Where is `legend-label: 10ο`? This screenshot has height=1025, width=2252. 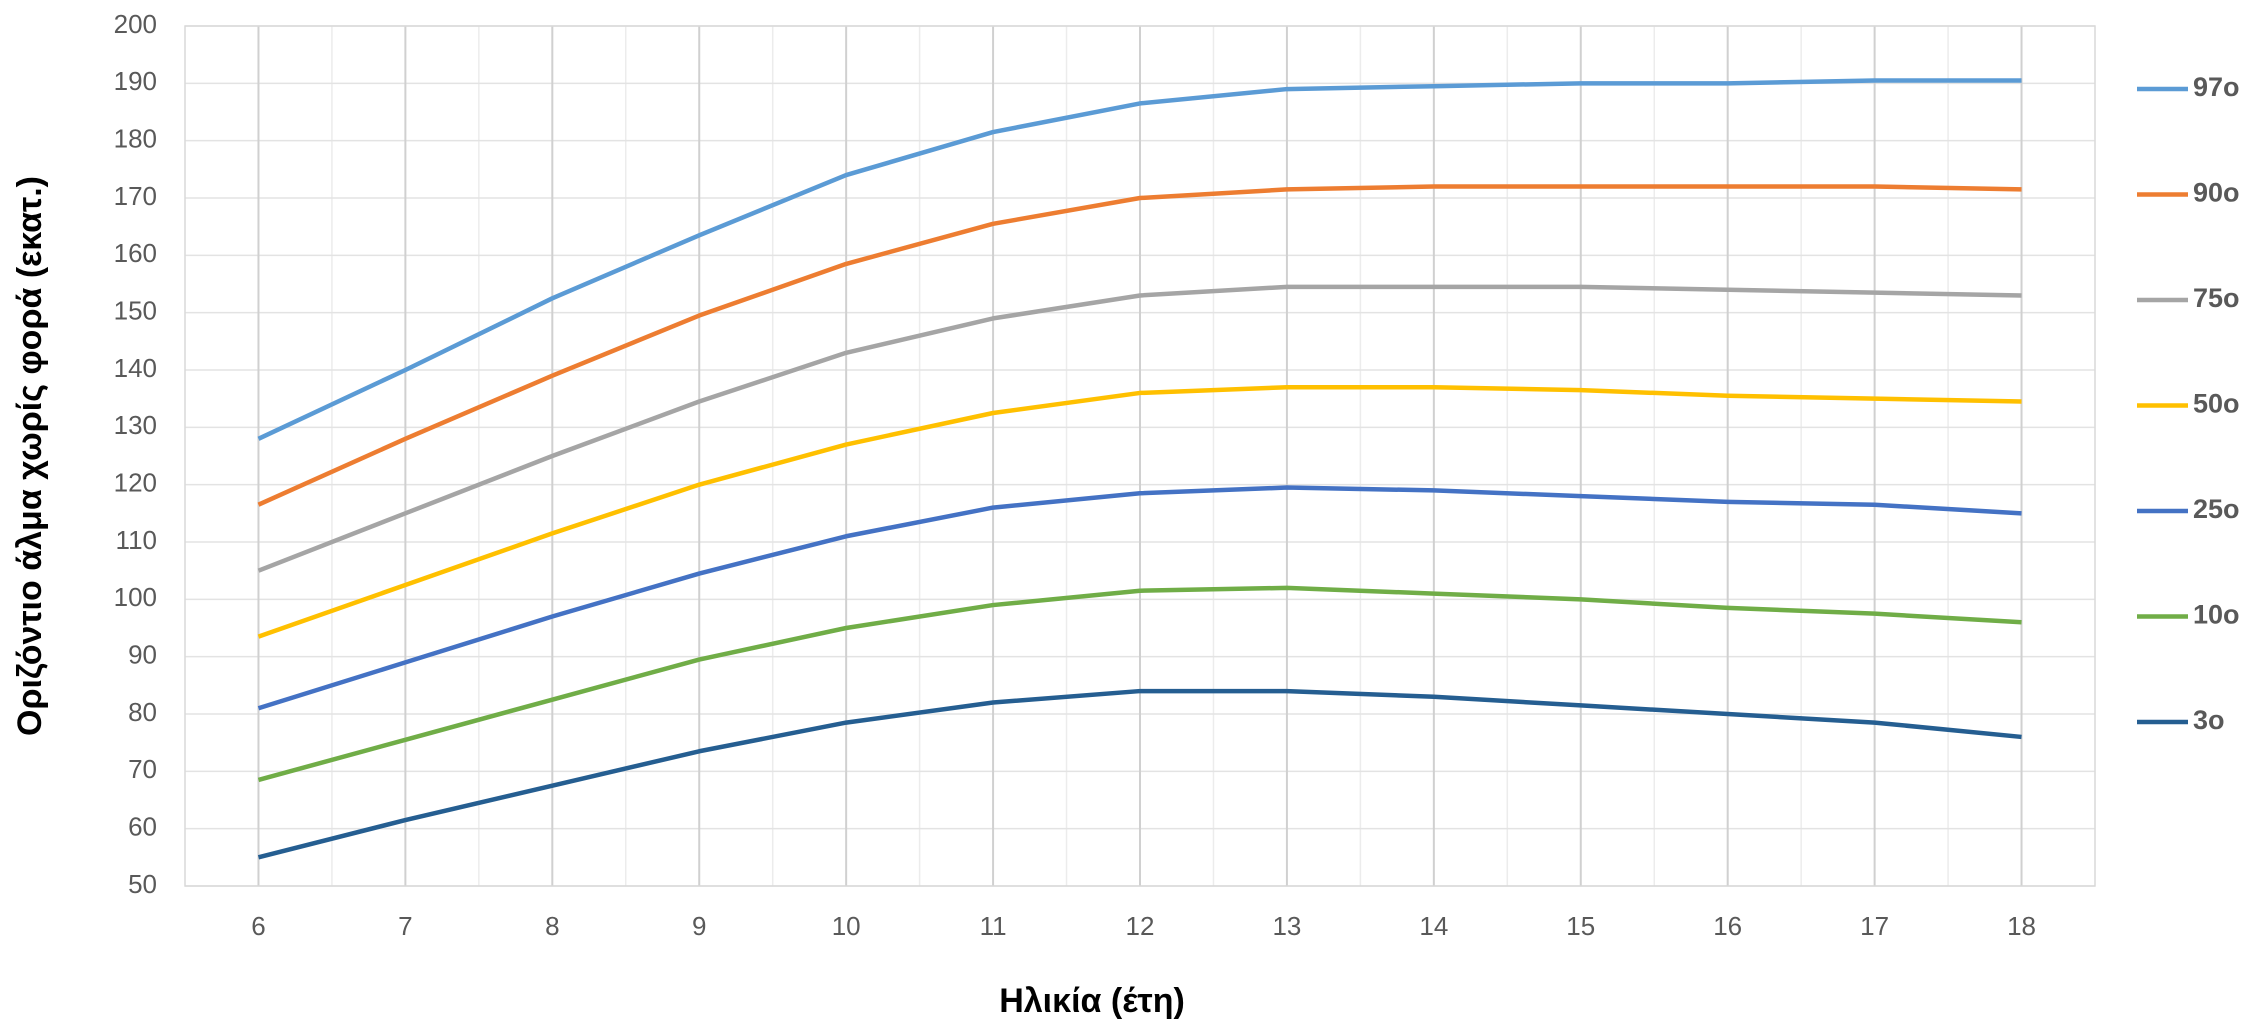 legend-label: 10ο is located at coordinates (2216, 615).